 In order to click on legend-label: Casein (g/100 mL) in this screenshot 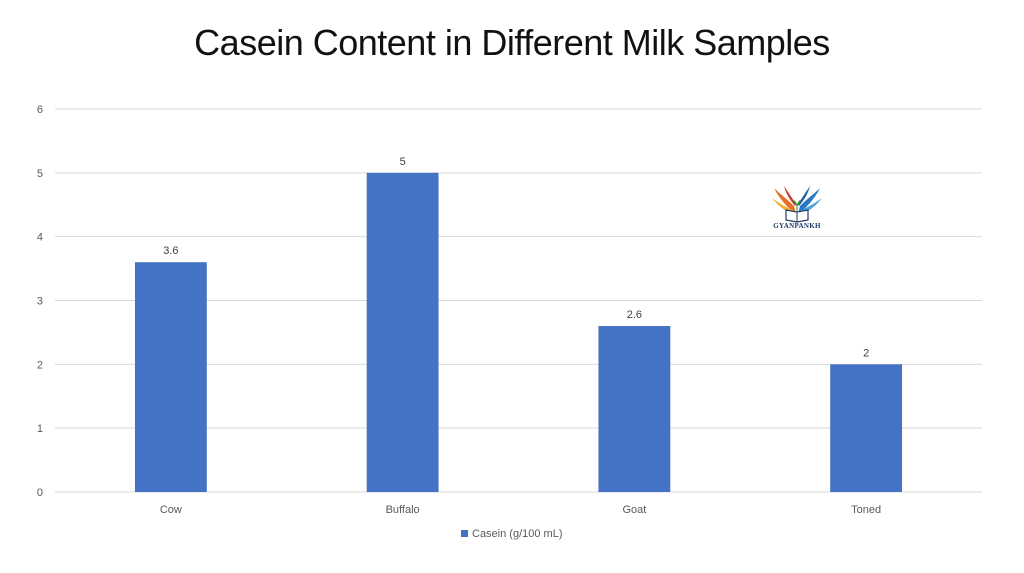, I will do `click(517, 534)`.